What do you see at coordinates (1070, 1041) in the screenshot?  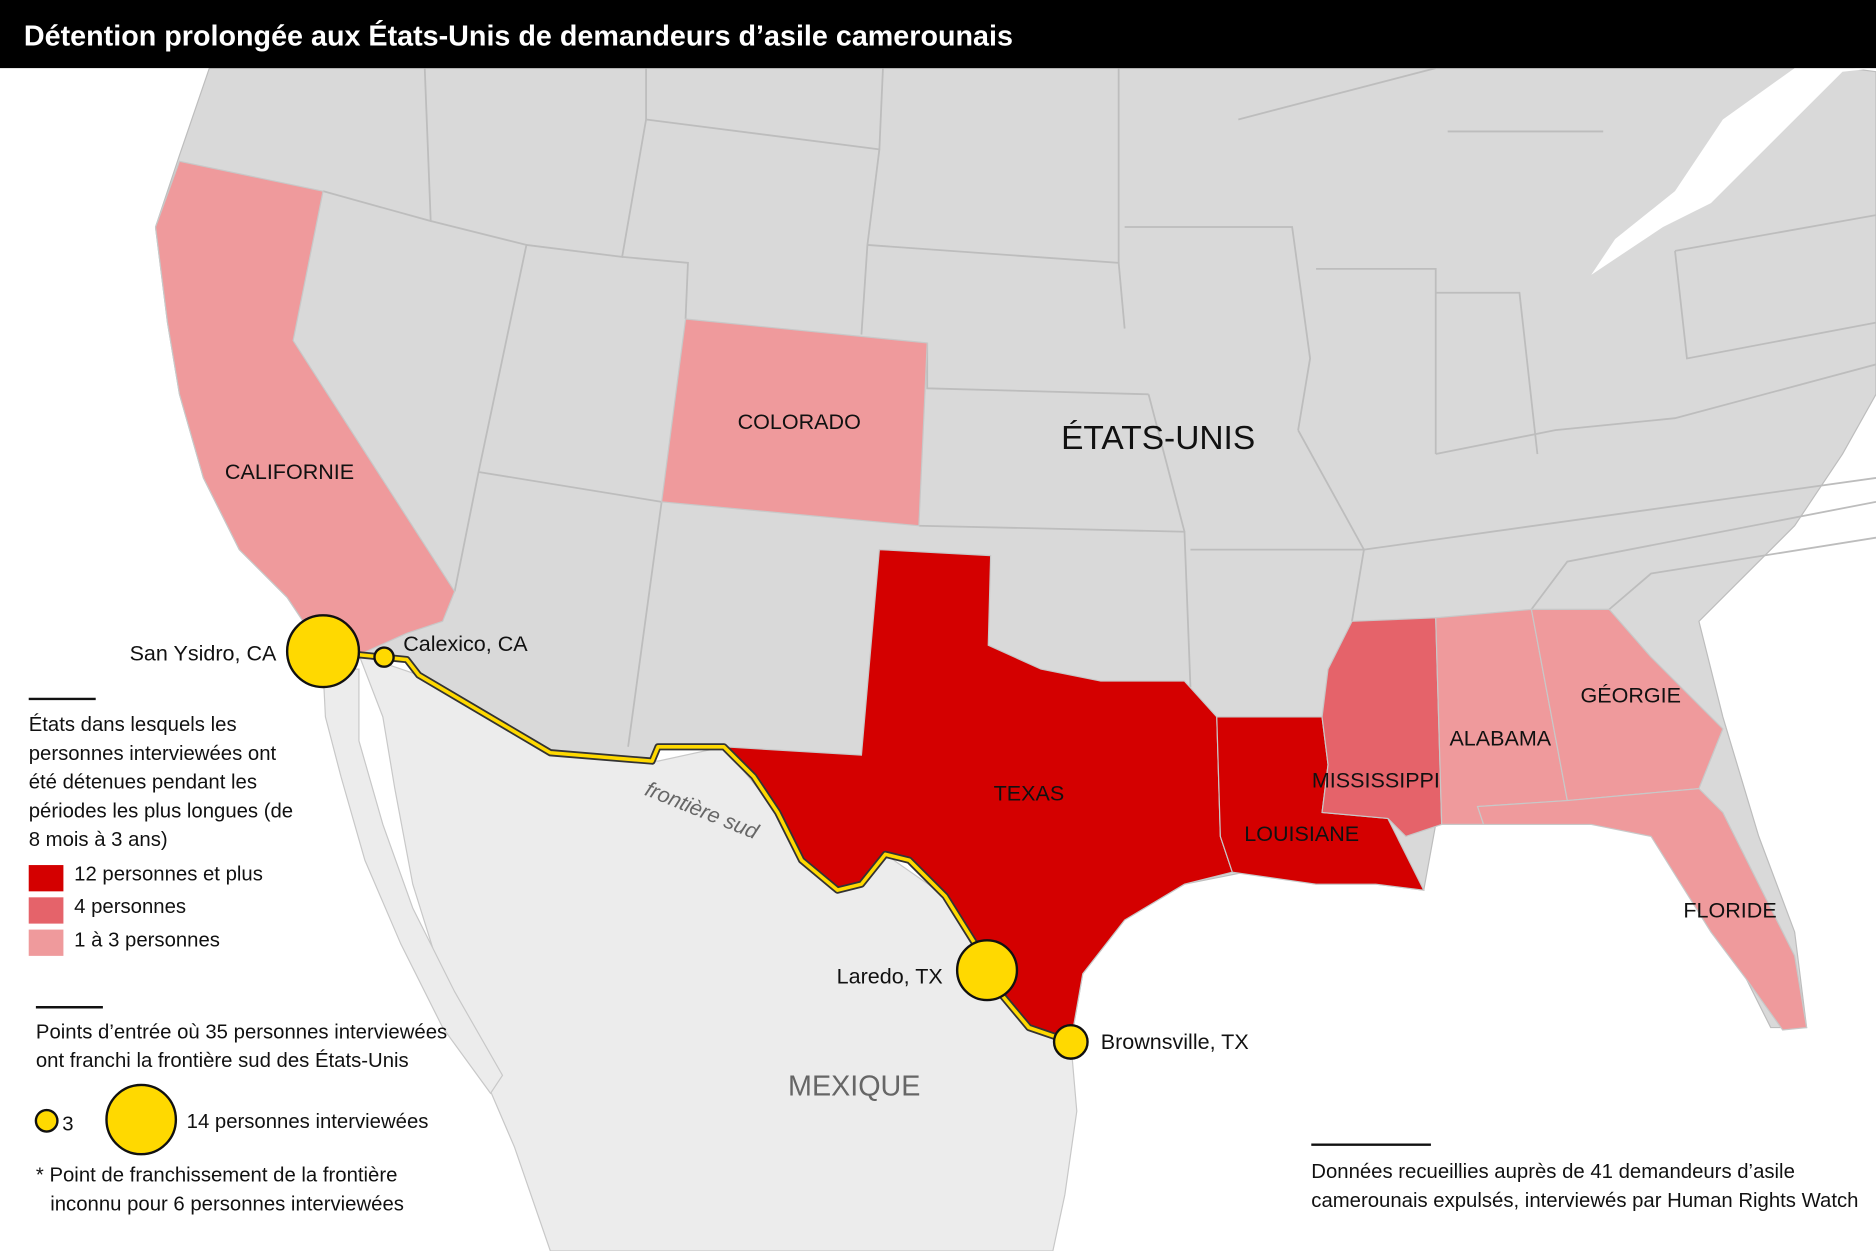 I see `marker-brownsville` at bounding box center [1070, 1041].